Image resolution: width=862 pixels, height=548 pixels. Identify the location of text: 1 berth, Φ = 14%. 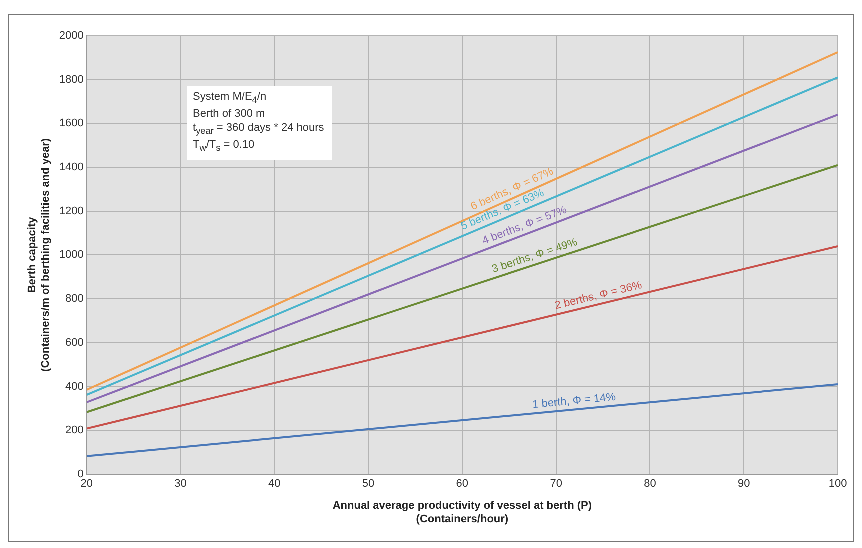
(574, 401).